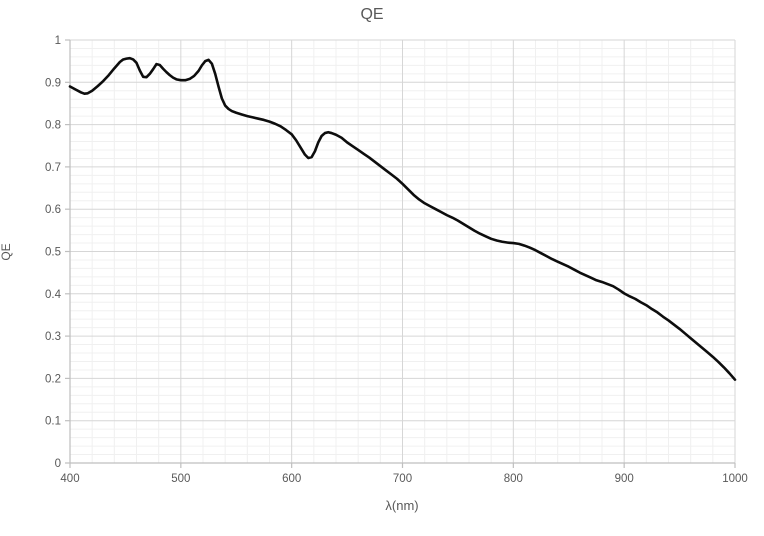 Image resolution: width=764 pixels, height=536 pixels. Describe the element at coordinates (53, 379) in the screenshot. I see `y-tick-label: 0.2` at that location.